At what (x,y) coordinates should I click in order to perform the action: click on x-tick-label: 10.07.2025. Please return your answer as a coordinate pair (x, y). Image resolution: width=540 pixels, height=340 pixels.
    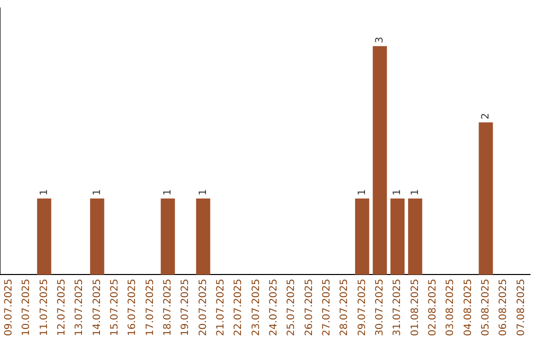
    Looking at the image, I should click on (26, 307).